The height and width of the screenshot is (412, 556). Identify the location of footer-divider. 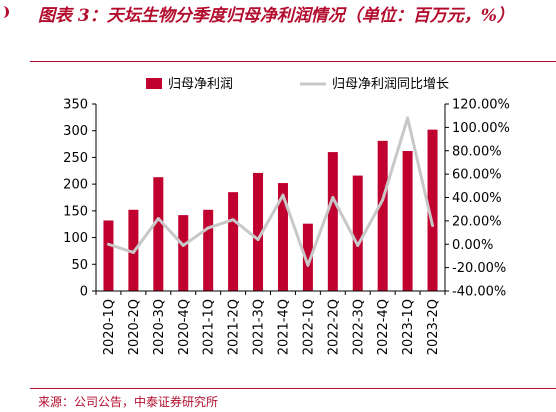
(293, 388).